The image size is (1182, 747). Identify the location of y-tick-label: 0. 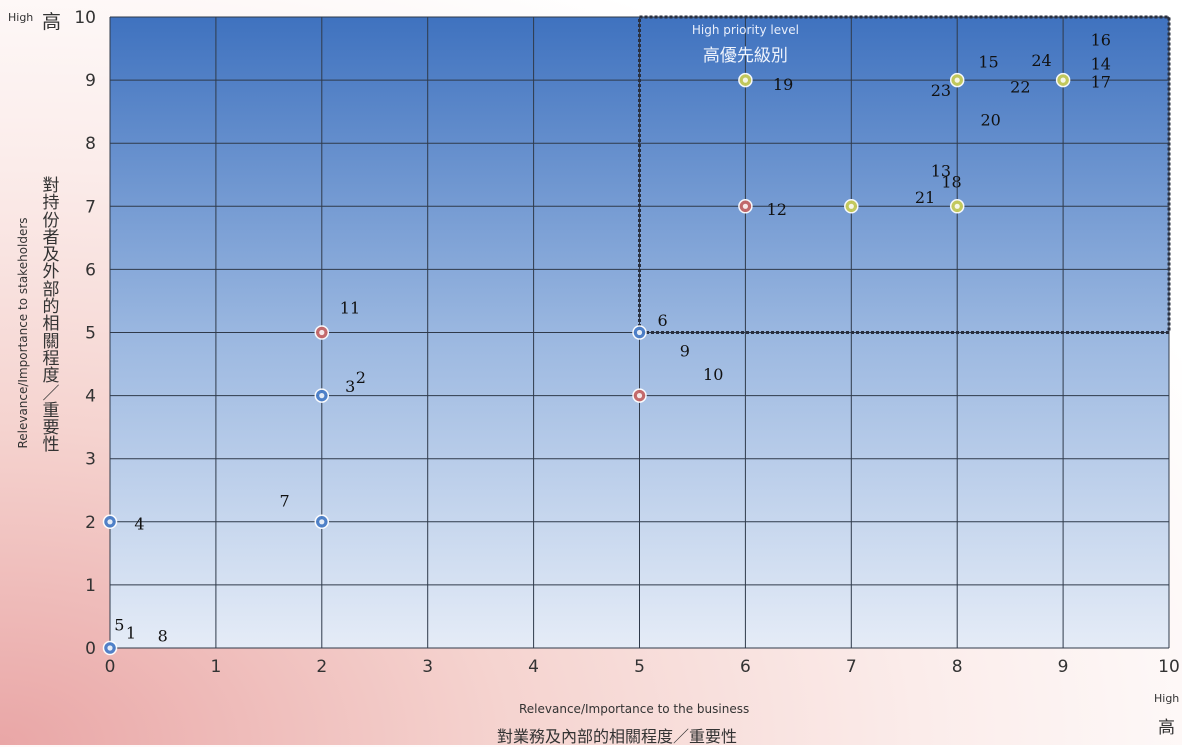
(90, 649).